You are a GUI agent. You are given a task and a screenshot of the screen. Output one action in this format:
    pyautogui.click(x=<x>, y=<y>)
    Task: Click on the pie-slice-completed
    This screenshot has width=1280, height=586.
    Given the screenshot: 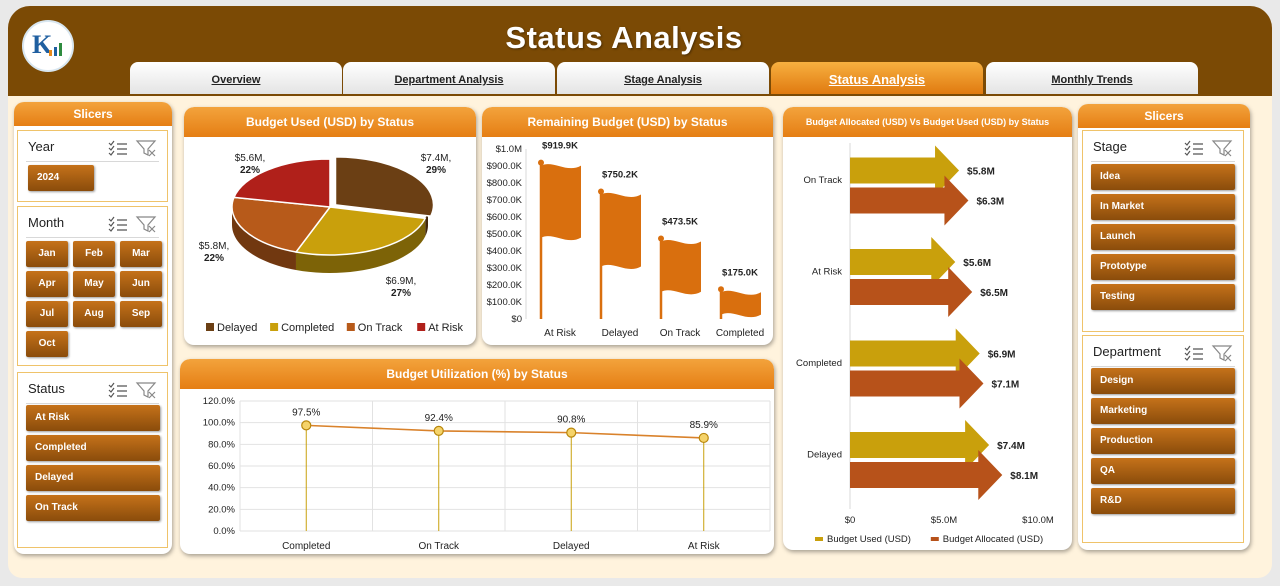 What is the action you would take?
    pyautogui.click(x=360, y=231)
    